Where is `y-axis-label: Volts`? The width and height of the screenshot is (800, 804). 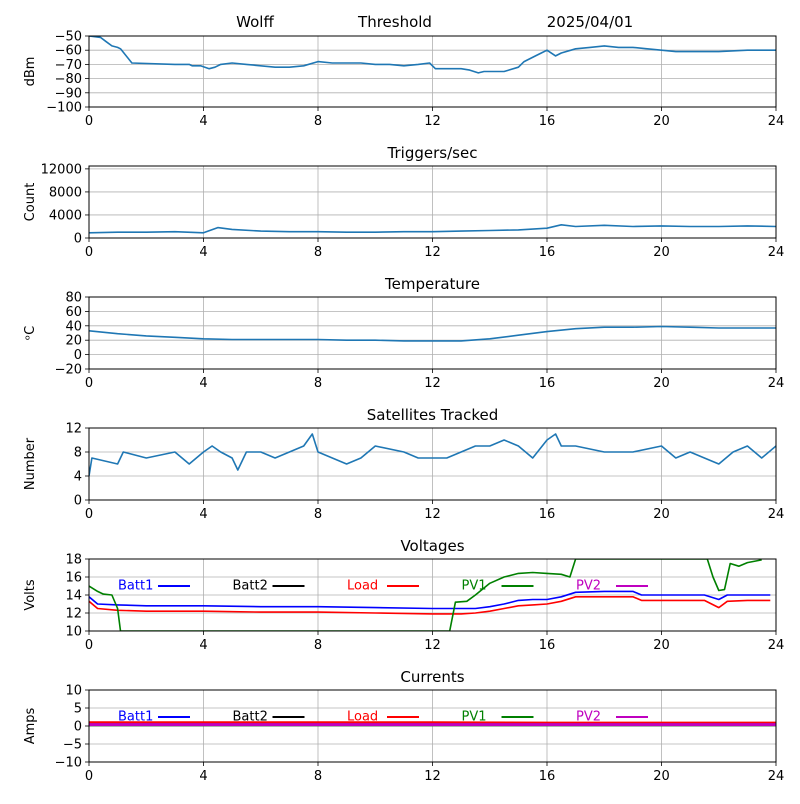 y-axis-label: Volts is located at coordinates (30, 595).